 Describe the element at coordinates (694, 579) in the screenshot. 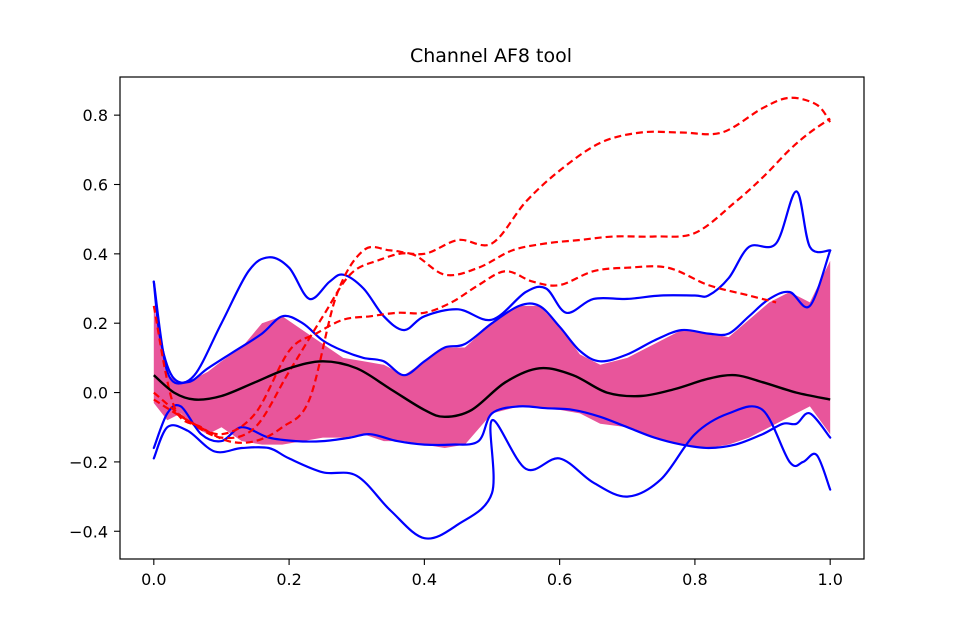

I see `x-tick-label: 0.8` at that location.